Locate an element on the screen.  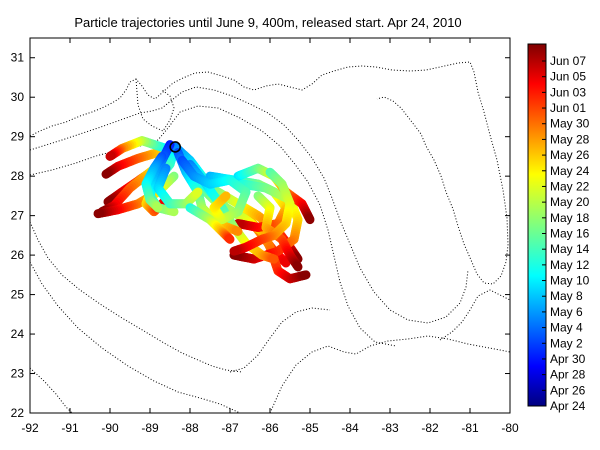
colorbar-tick-label: Apr 30 is located at coordinates (568, 359).